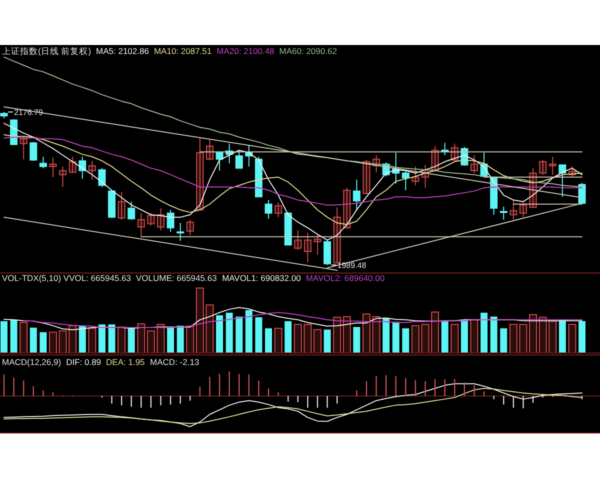 This screenshot has height=480, width=600. I want to click on chart-title: VOL-TDX(5,10) VVOL: 665945.63, so click(67, 278).